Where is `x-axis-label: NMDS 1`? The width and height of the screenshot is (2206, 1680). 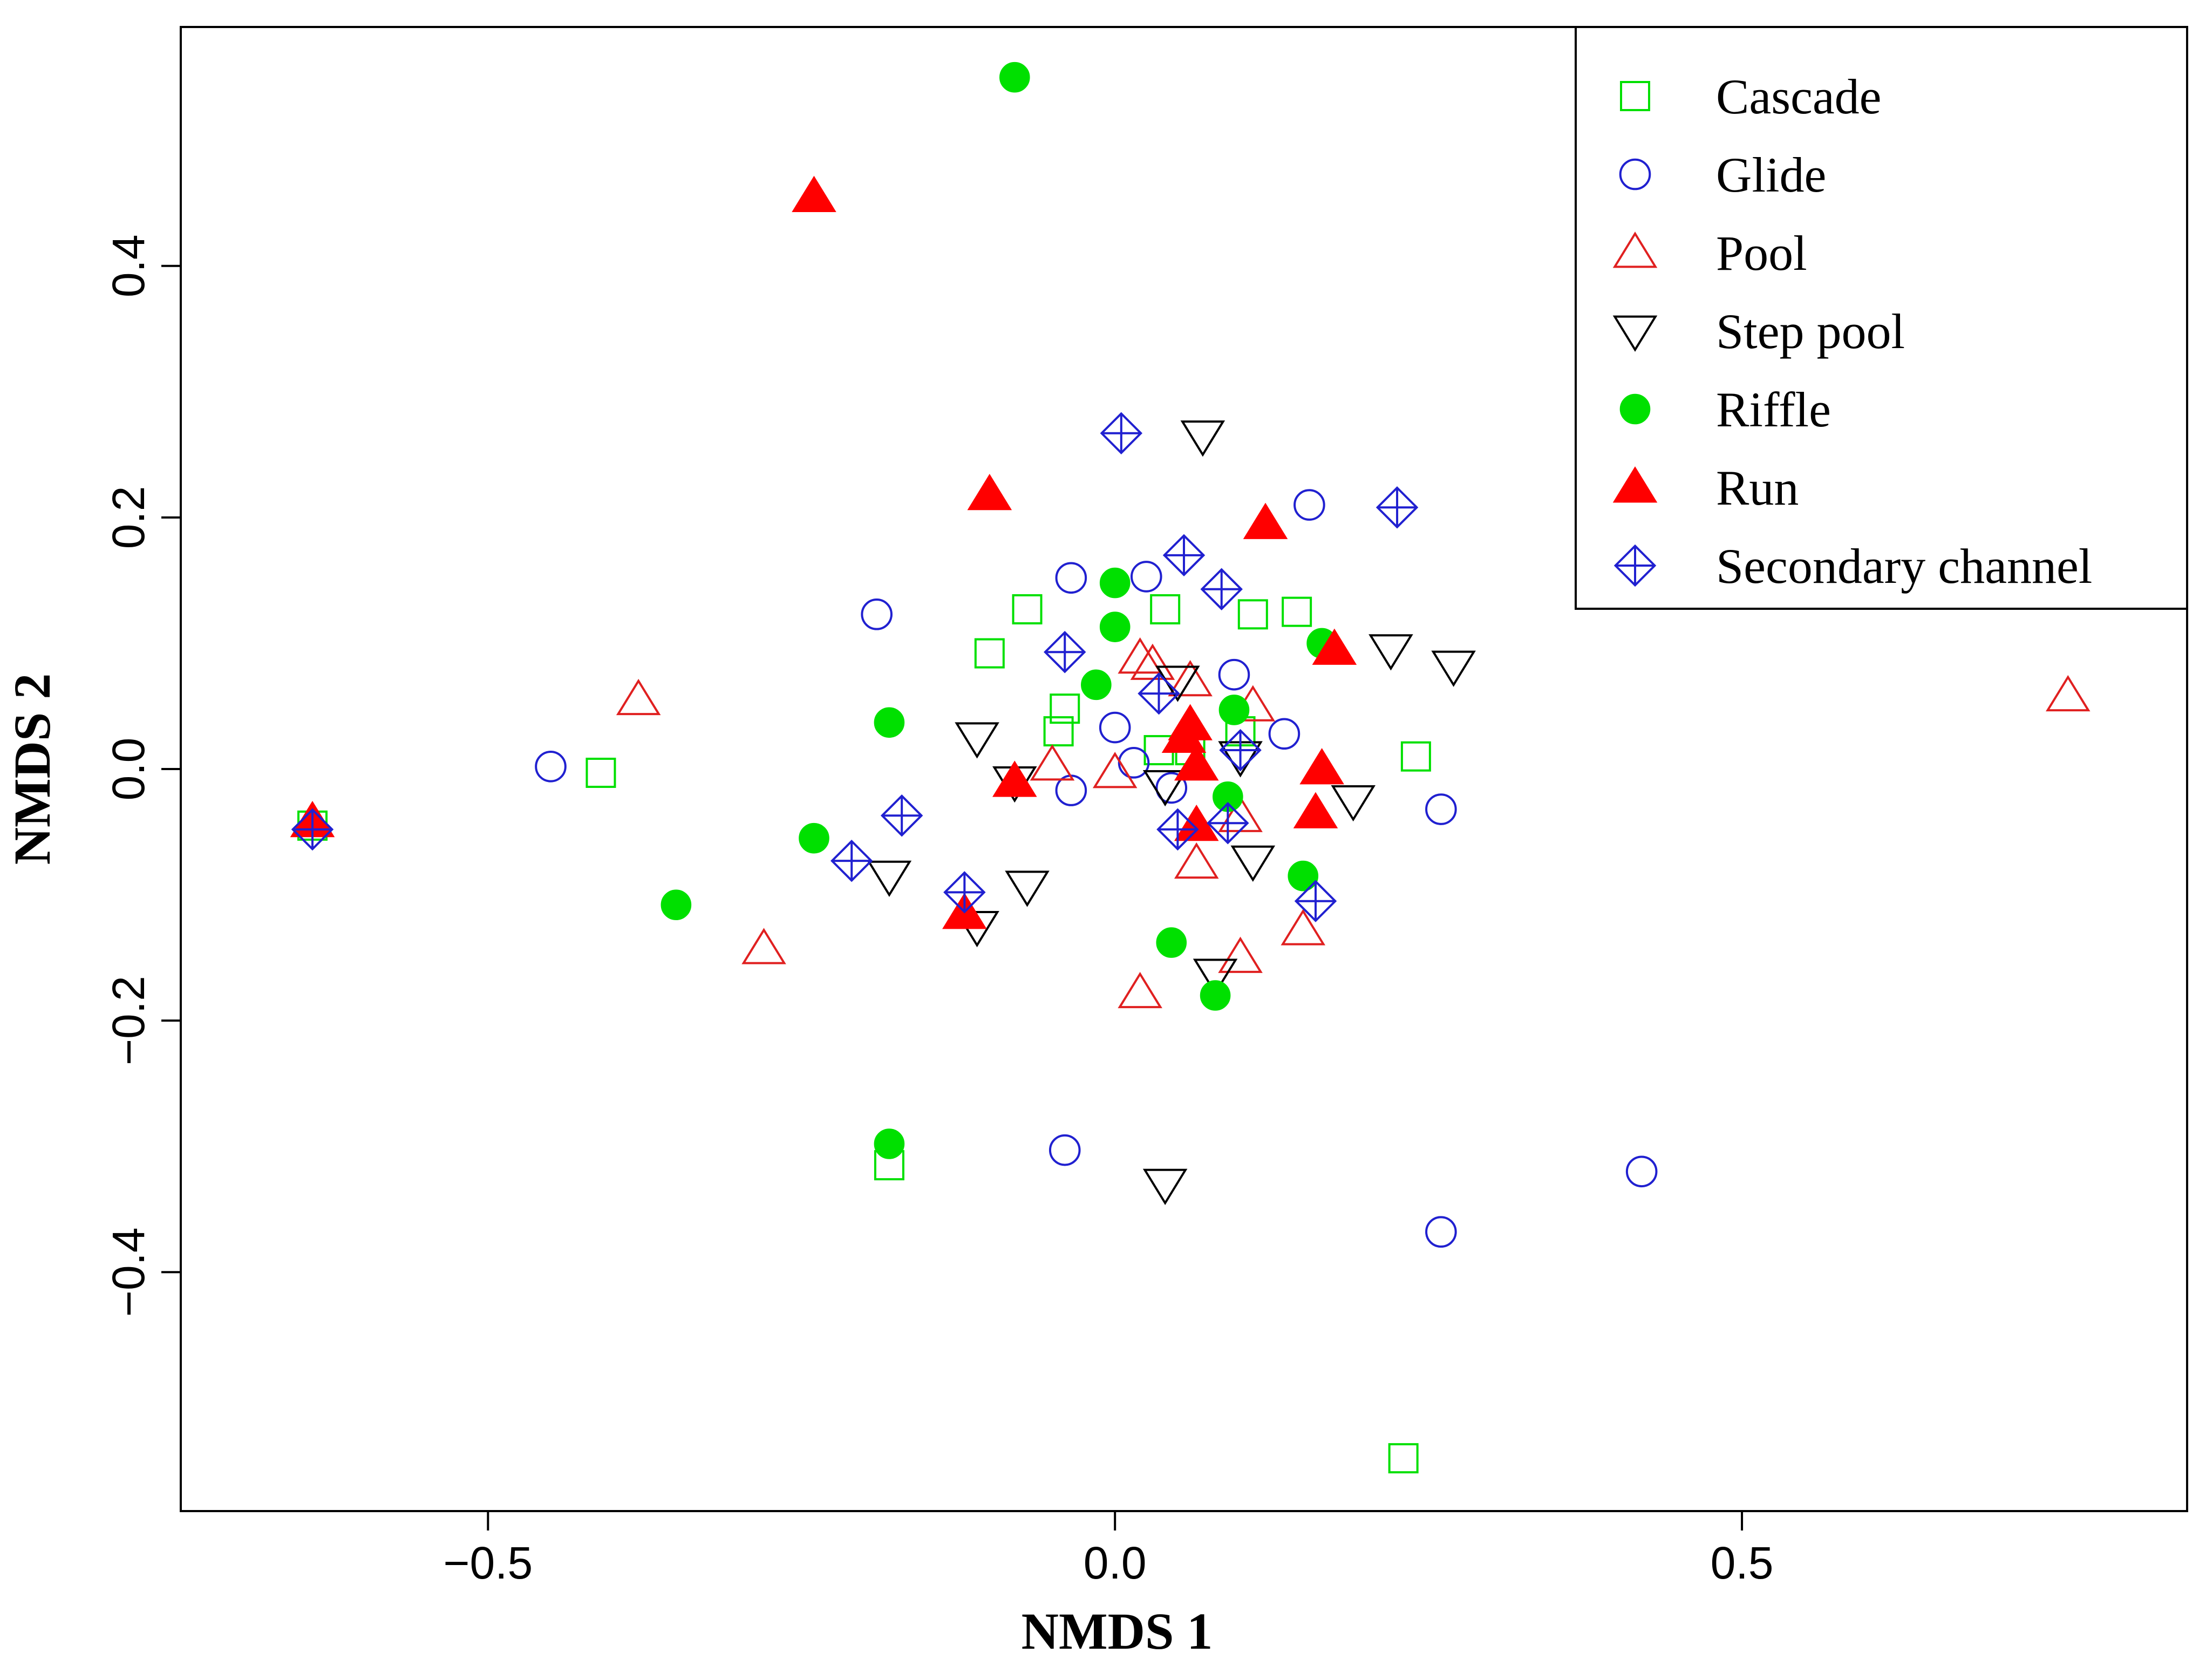
x-axis-label: NMDS 1 is located at coordinates (1117, 1631).